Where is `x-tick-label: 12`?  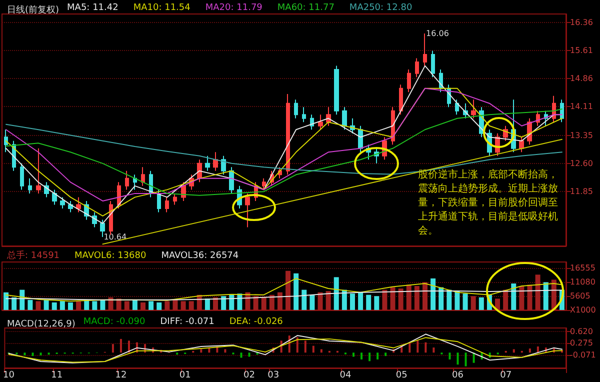 x-tick-label: 12 is located at coordinates (121, 375).